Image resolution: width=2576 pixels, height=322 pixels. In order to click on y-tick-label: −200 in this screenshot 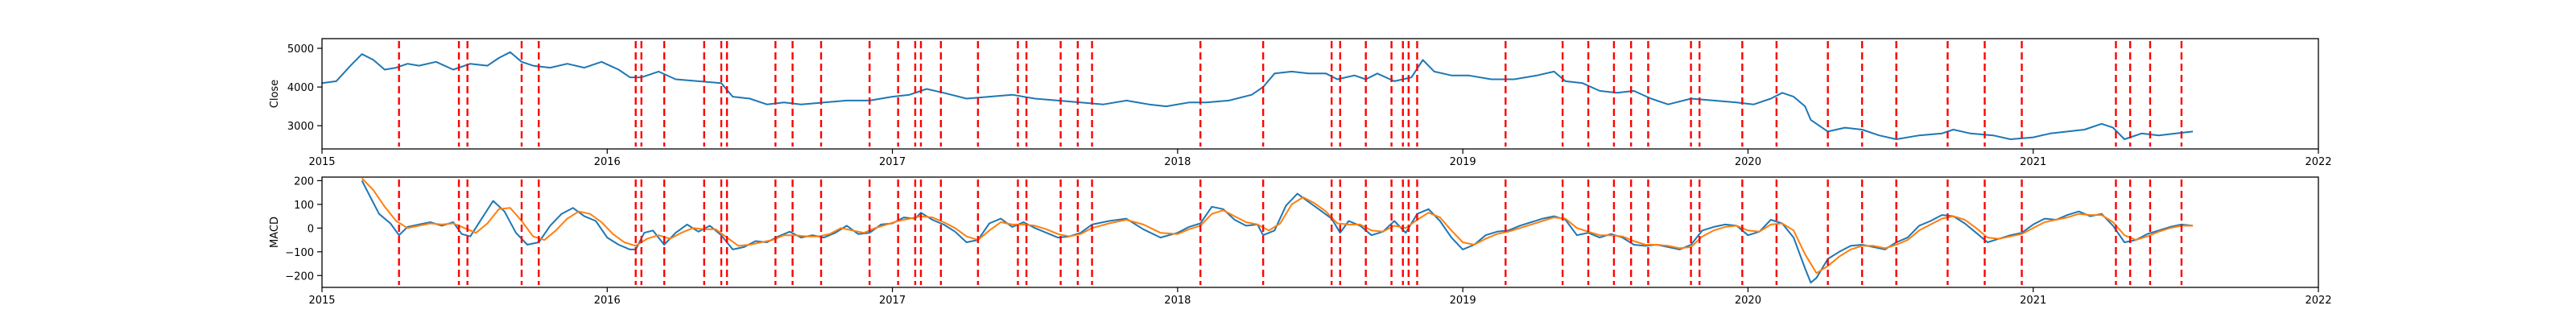, I will do `click(299, 276)`.